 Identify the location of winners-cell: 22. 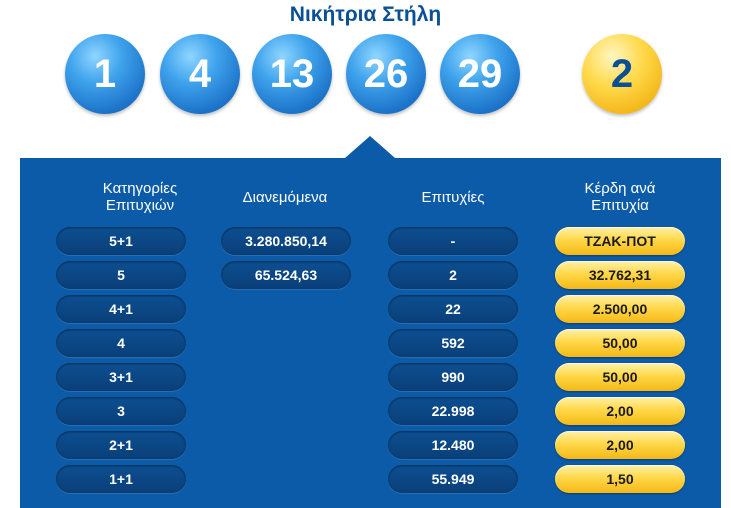
(453, 309).